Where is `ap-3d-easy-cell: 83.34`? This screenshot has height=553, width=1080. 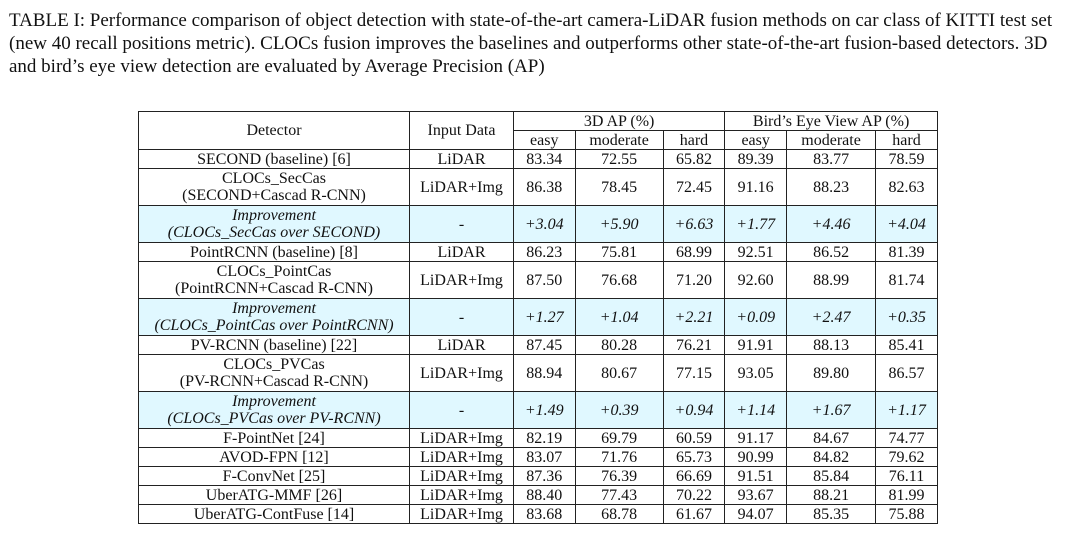
ap-3d-easy-cell: 83.34 is located at coordinates (544, 159).